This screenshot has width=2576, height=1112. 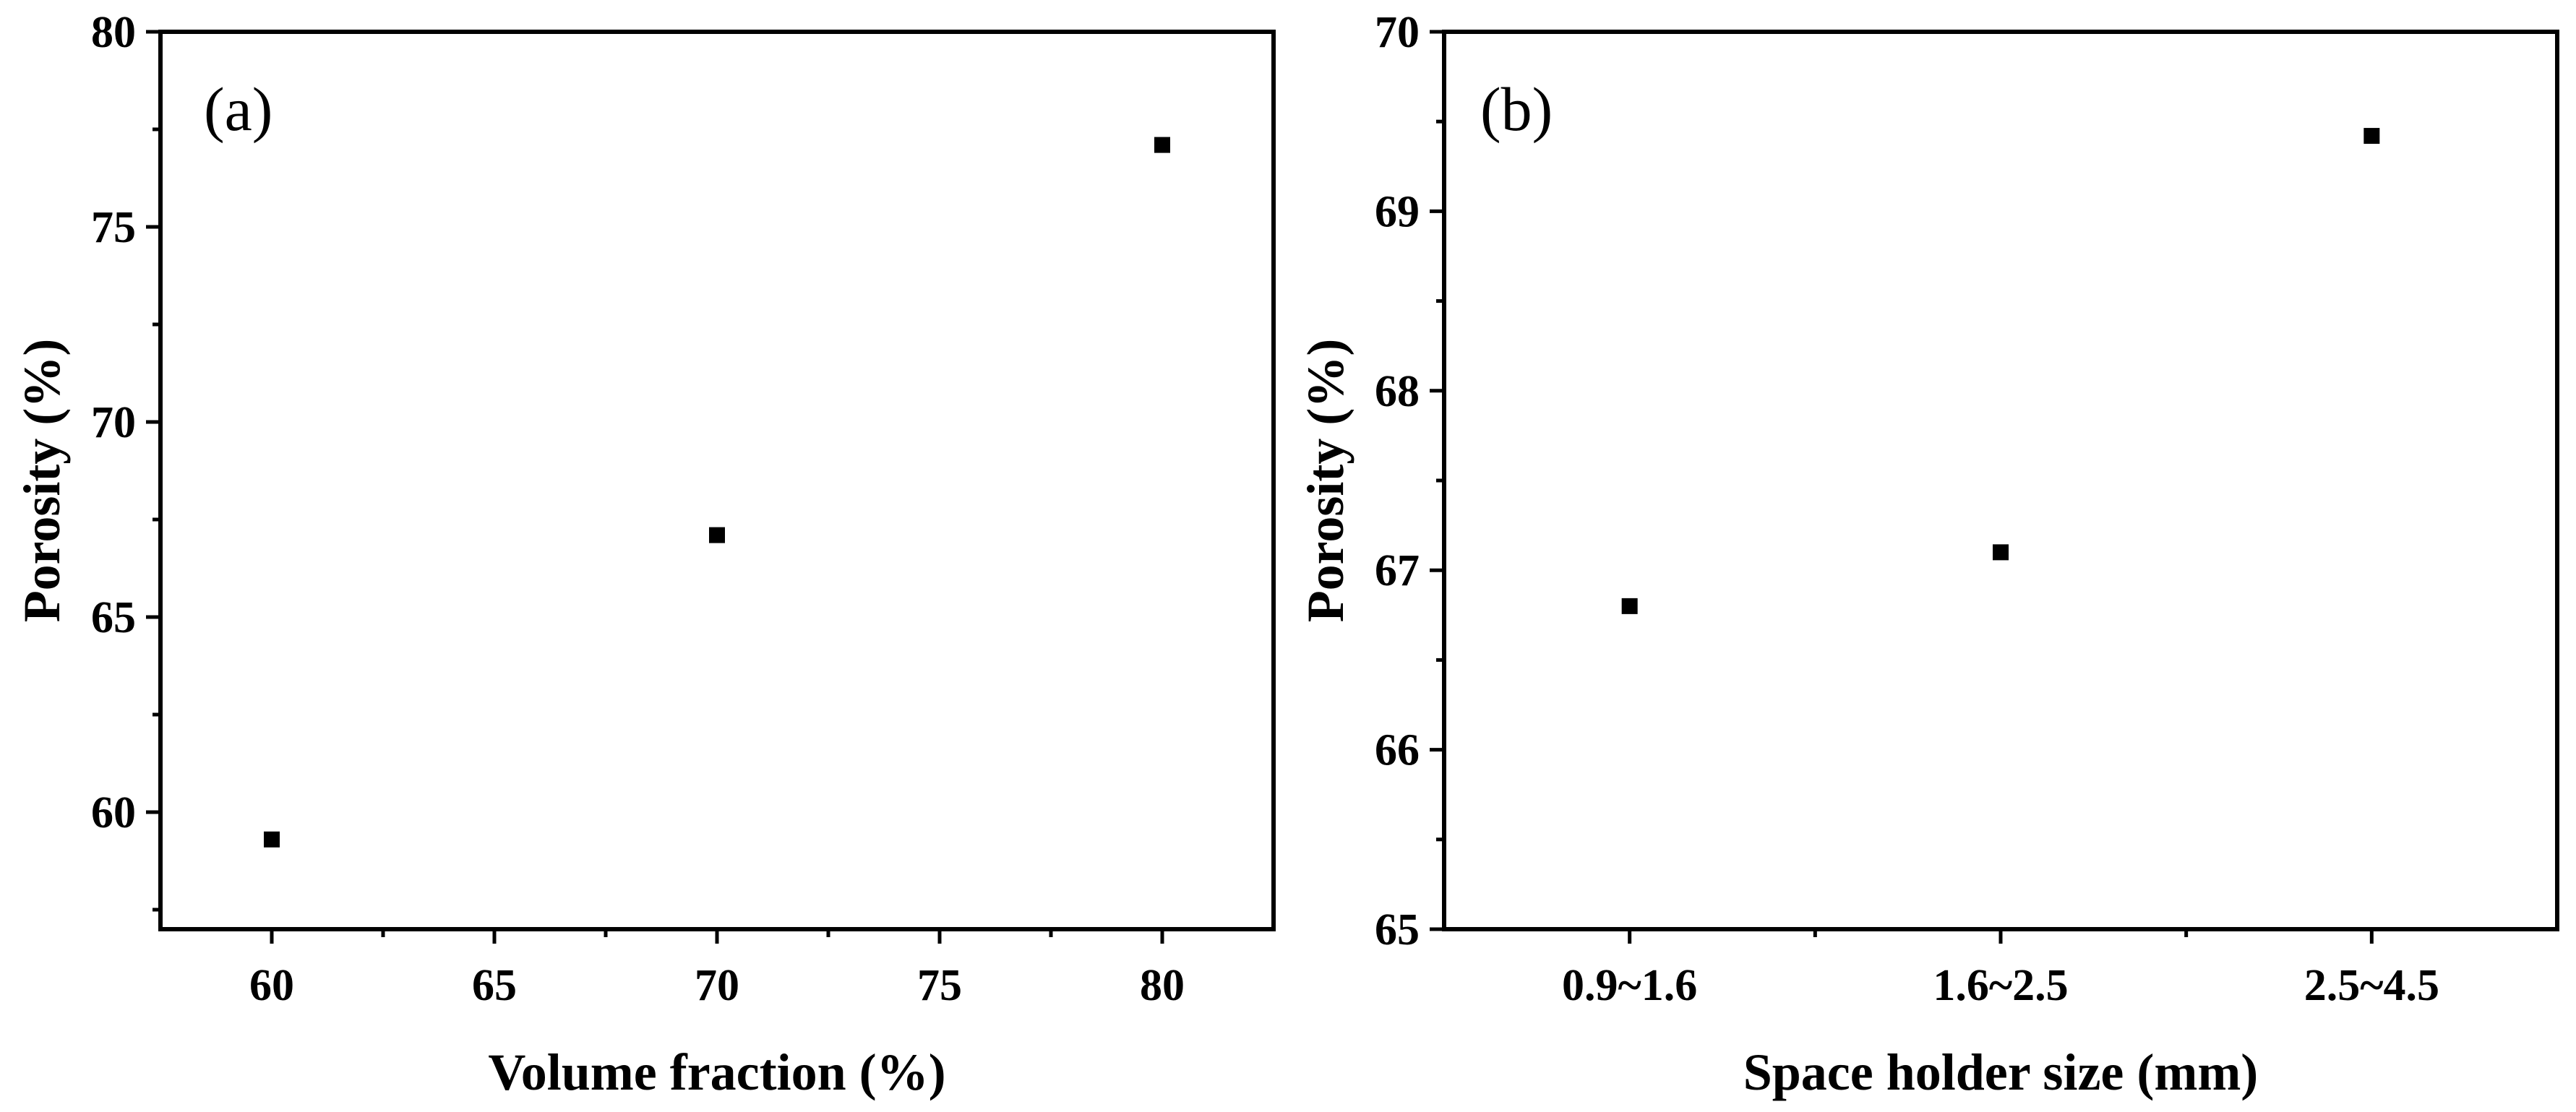 What do you see at coordinates (1630, 985) in the screenshot?
I see `panel-b-x-tick-label: 0.9~1.6` at bounding box center [1630, 985].